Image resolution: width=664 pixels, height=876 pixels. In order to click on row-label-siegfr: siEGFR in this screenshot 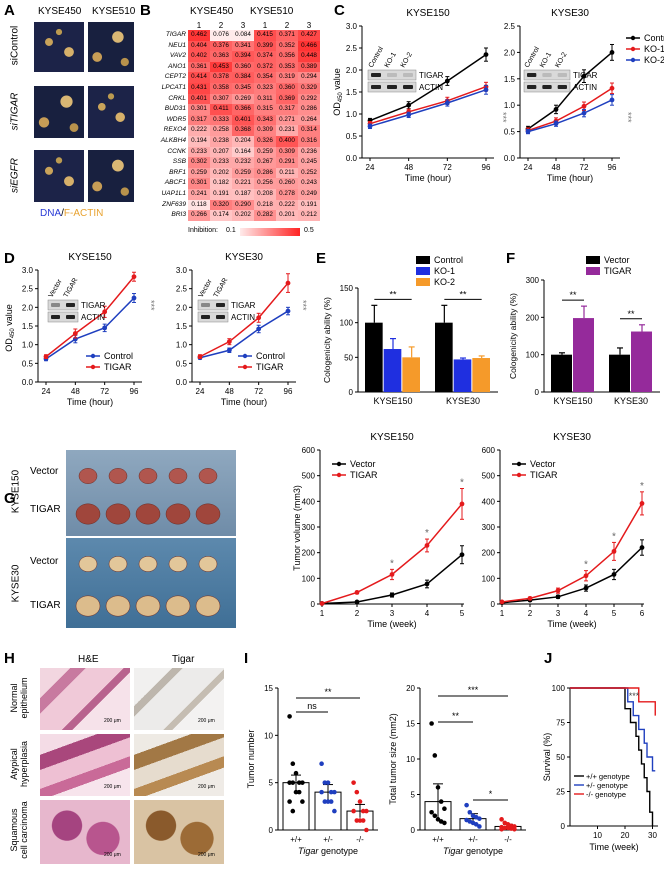, I will do `click(15, 175)`.